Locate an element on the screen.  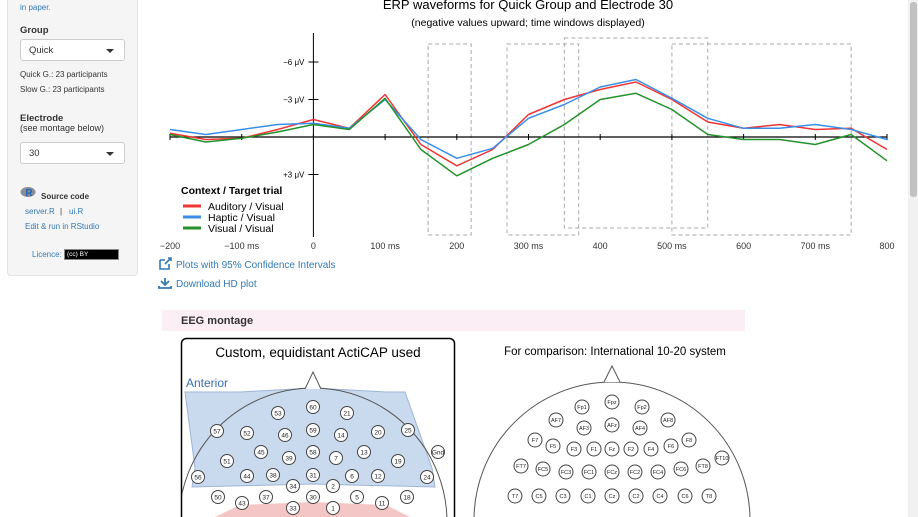
electrode-label: FC3 is located at coordinates (566, 473).